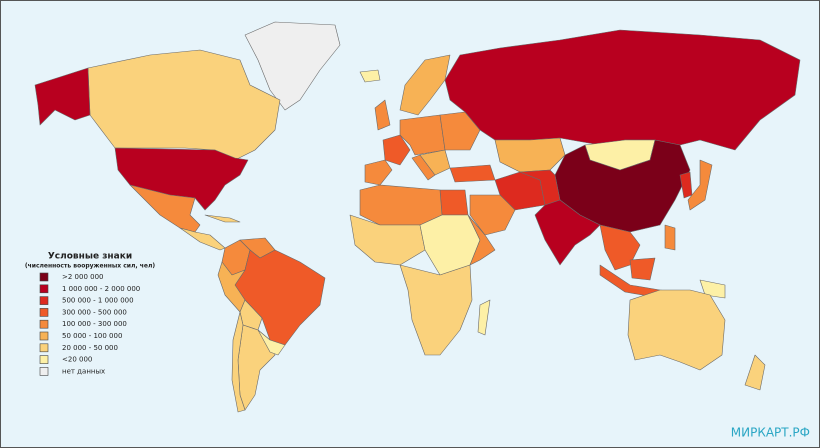 The height and width of the screenshot is (448, 820). What do you see at coordinates (700, 185) in the screenshot?
I see `japan` at bounding box center [700, 185].